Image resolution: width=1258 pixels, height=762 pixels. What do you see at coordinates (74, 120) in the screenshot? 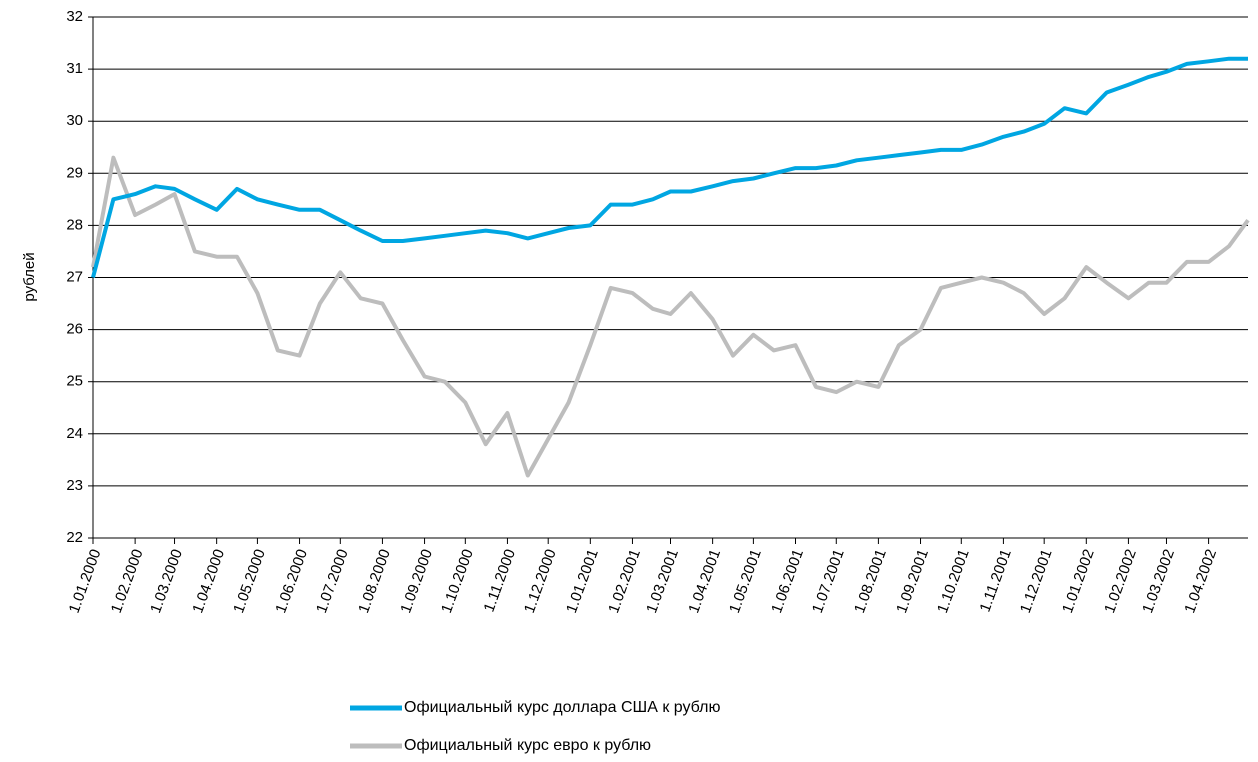
I see `y-tick-label: 30` at bounding box center [74, 120].